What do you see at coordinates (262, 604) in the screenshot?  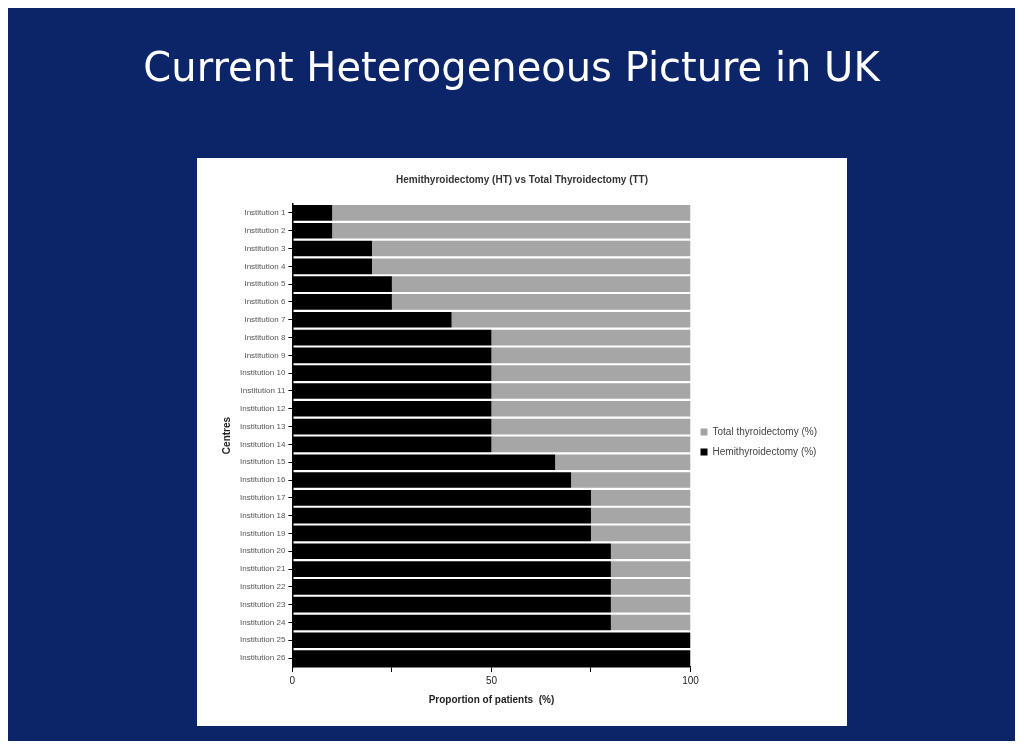 I see `y-tick-label: Institution 23` at bounding box center [262, 604].